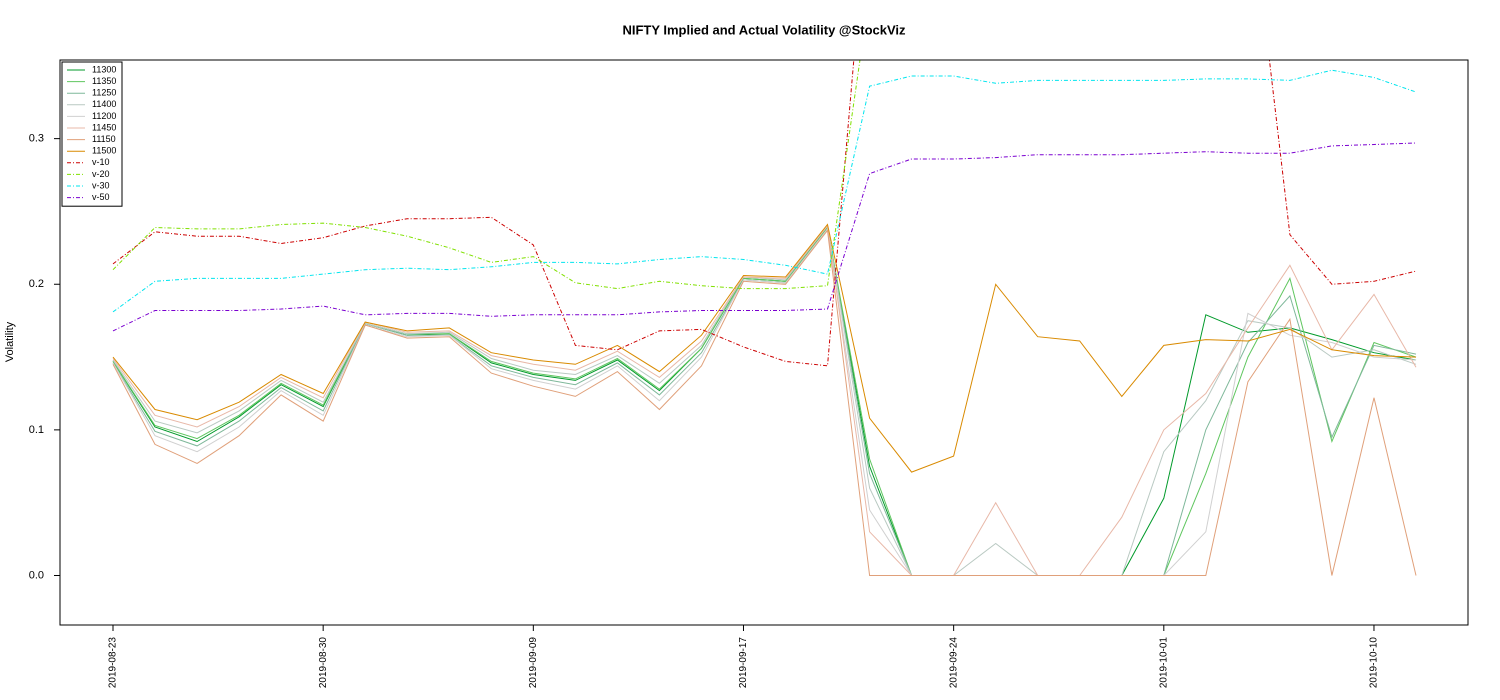 This screenshot has width=1500, height=700. Describe the element at coordinates (104, 69) in the screenshot. I see `legend-label: 11300` at that location.